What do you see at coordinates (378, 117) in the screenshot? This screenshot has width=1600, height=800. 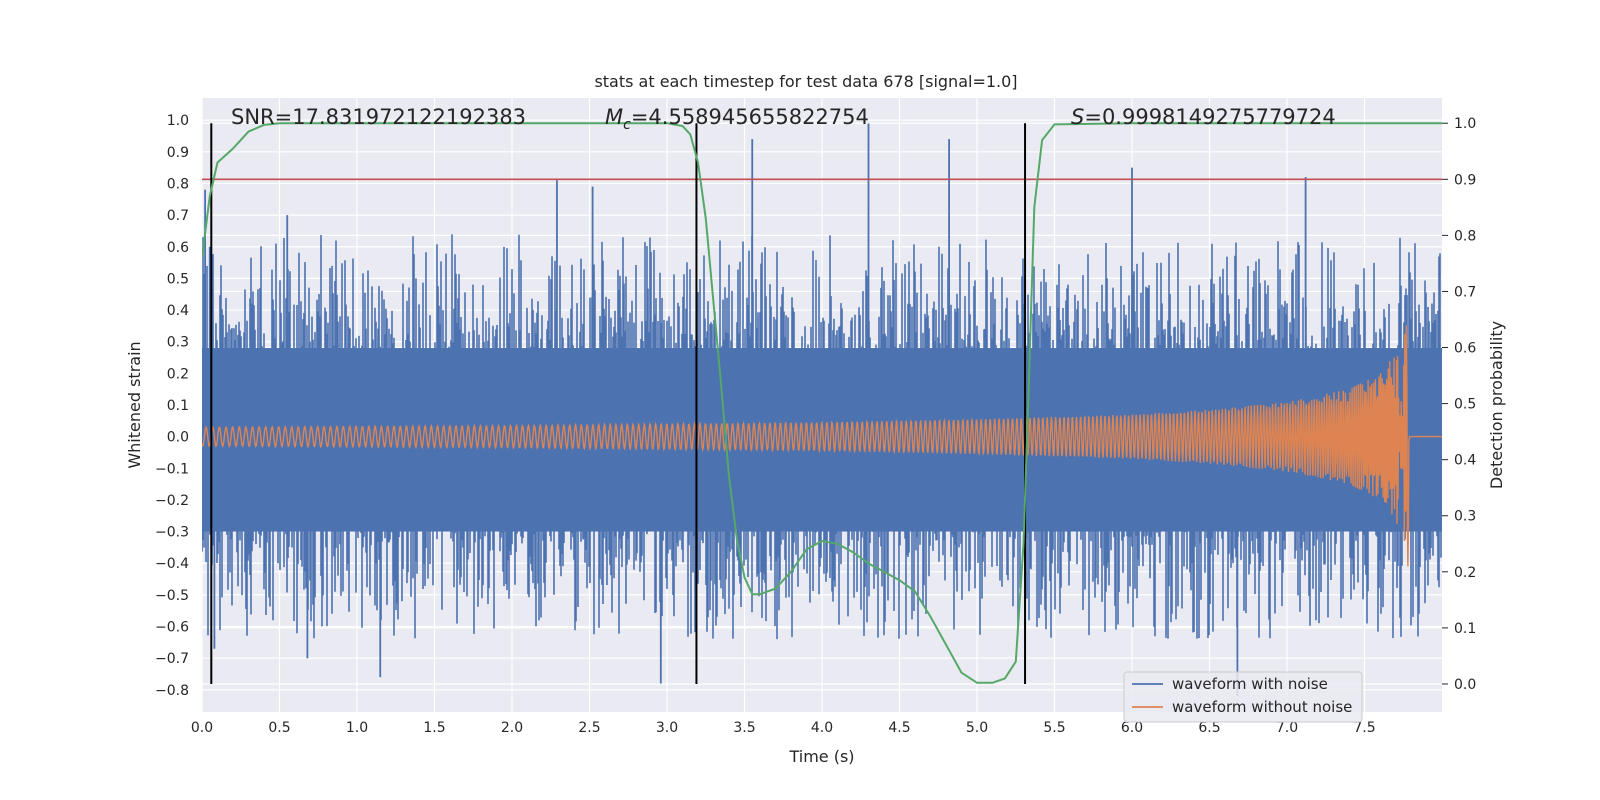 I see `snr-annotation: SNR=17.831972122192383` at bounding box center [378, 117].